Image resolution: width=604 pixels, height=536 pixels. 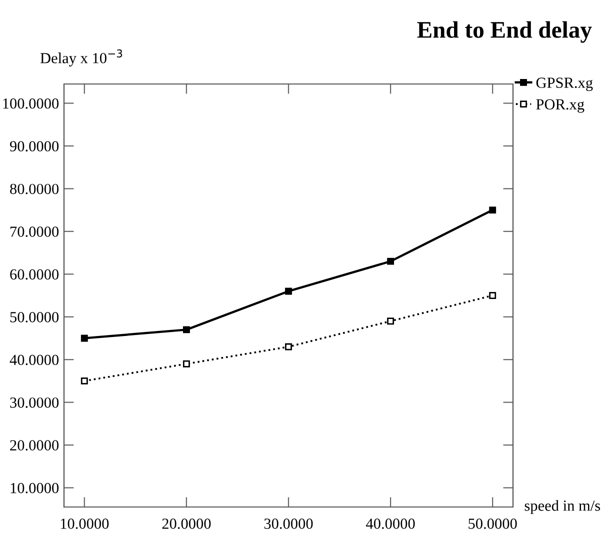 I want to click on x-tick-label: 50.0000, so click(x=492, y=523).